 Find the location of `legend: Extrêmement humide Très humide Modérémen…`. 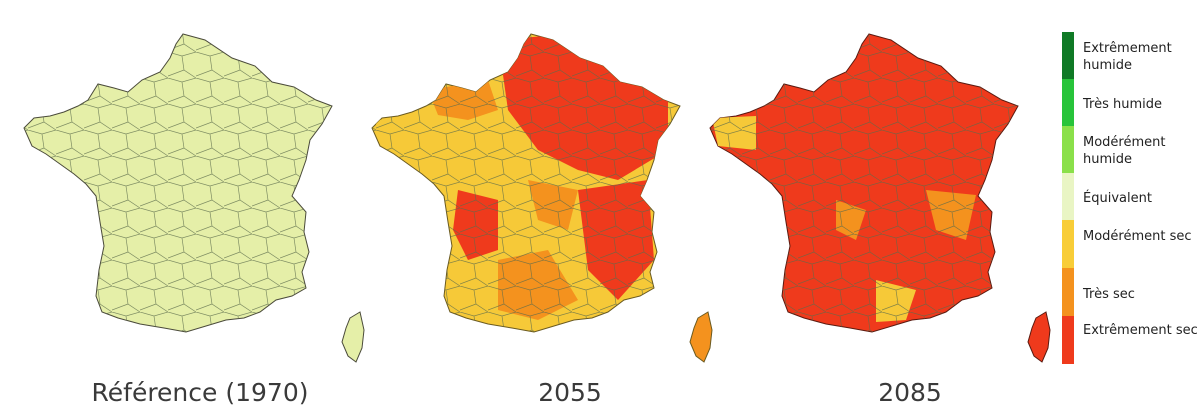

legend: Extrêmement humide Très humide Modérémen… is located at coordinates (1131, 198).